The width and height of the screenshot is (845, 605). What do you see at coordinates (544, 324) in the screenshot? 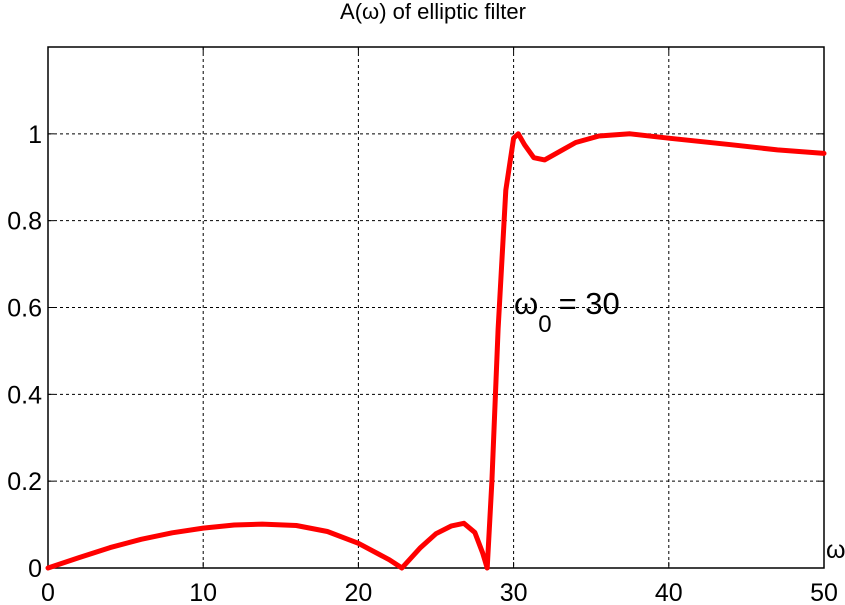
I see `omega0-subscript: 0` at bounding box center [544, 324].